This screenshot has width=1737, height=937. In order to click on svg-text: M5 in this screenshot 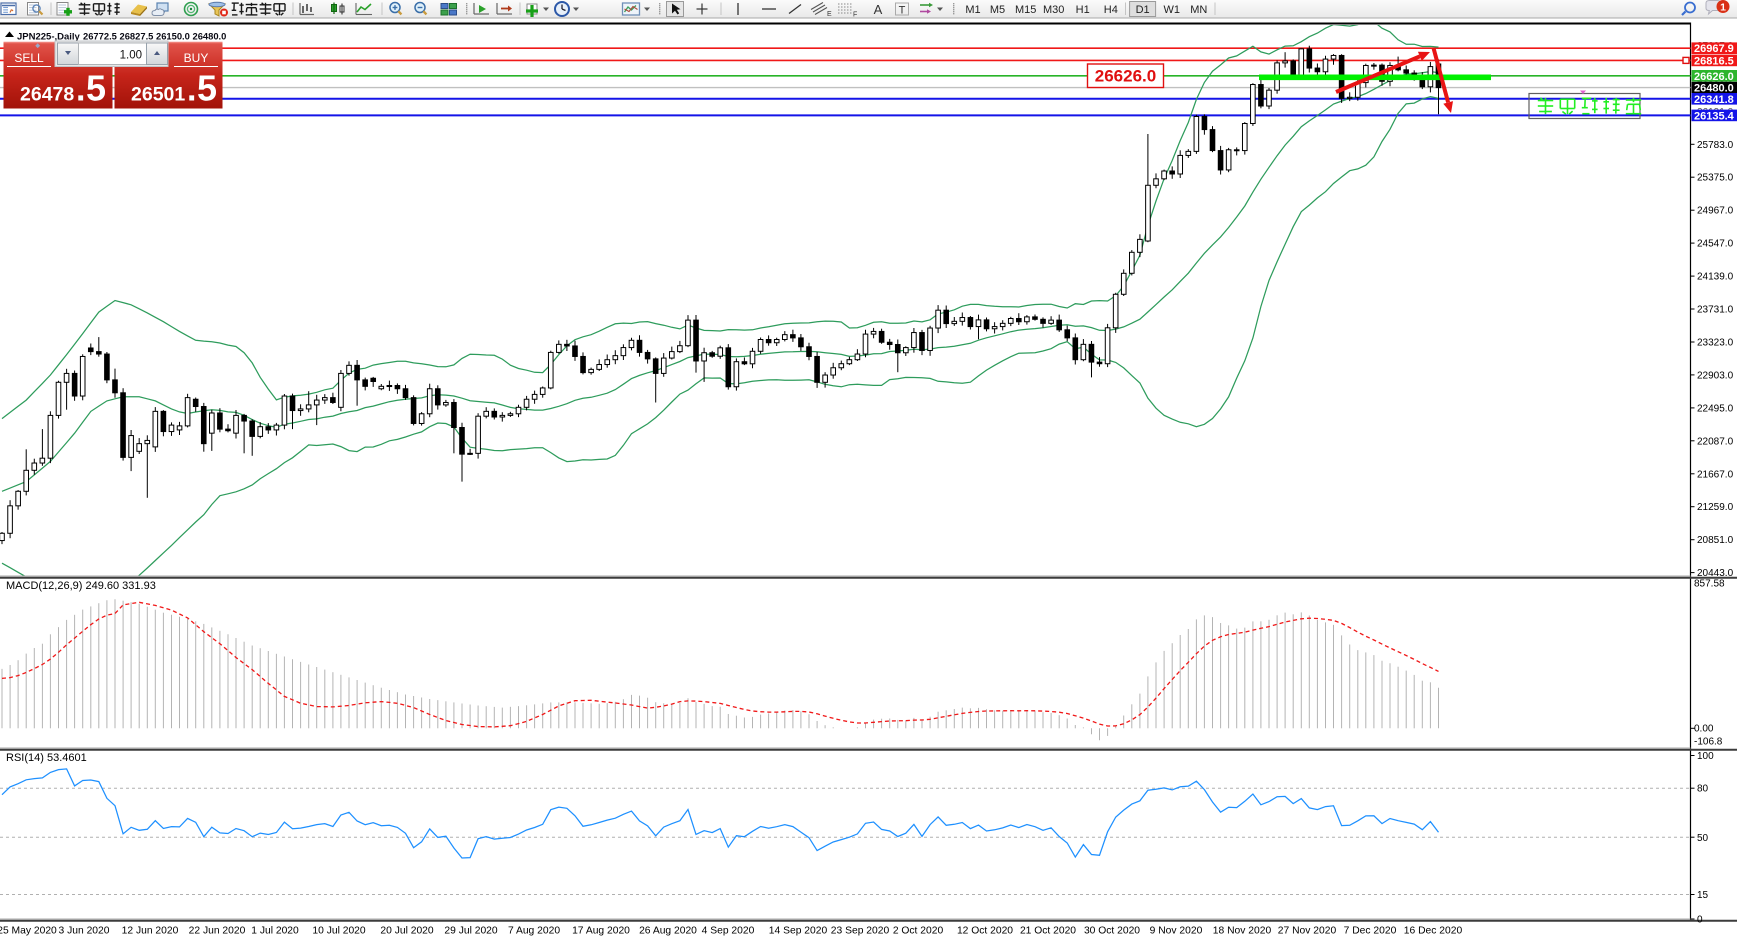, I will do `click(997, 10)`.